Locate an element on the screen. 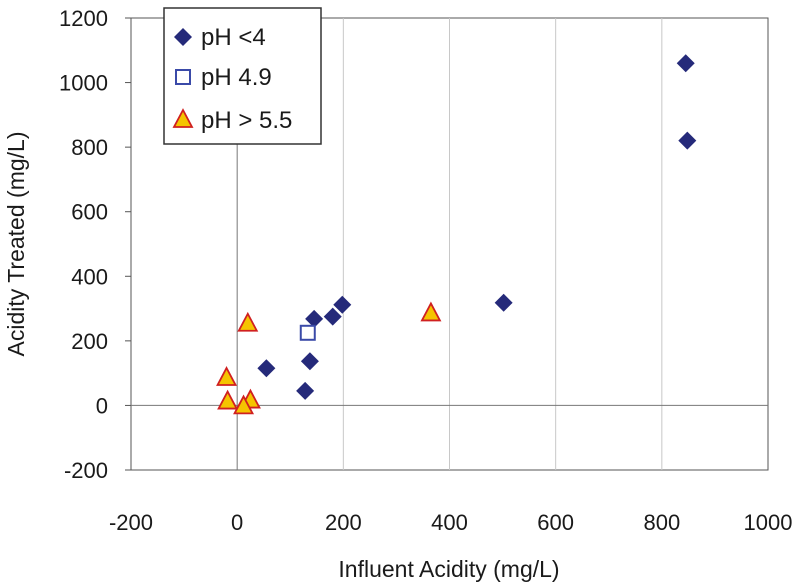  legend-markers is located at coordinates (183, 78).